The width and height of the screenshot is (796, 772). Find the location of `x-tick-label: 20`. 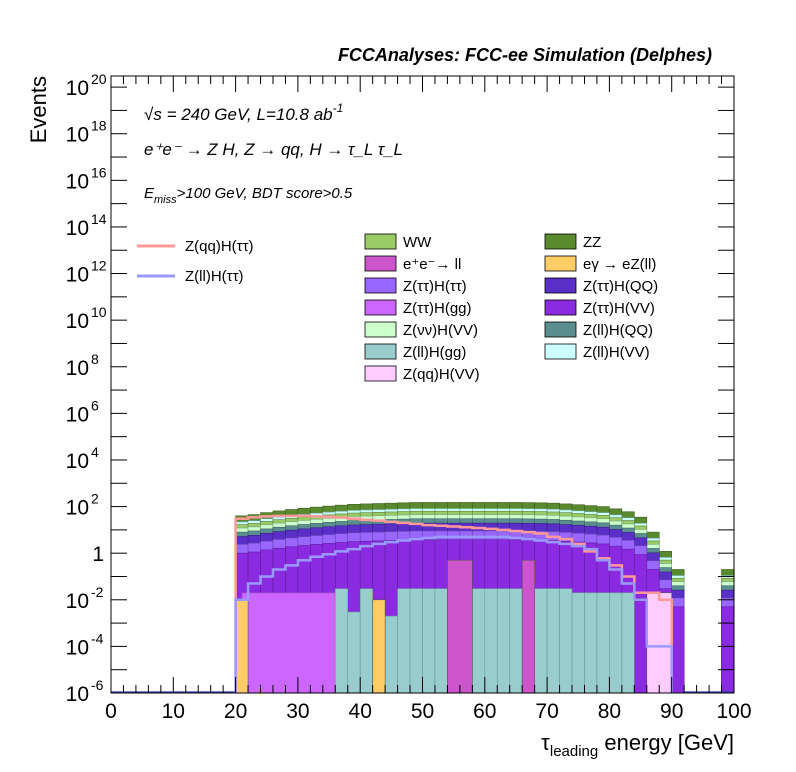

x-tick-label: 20 is located at coordinates (235, 711).